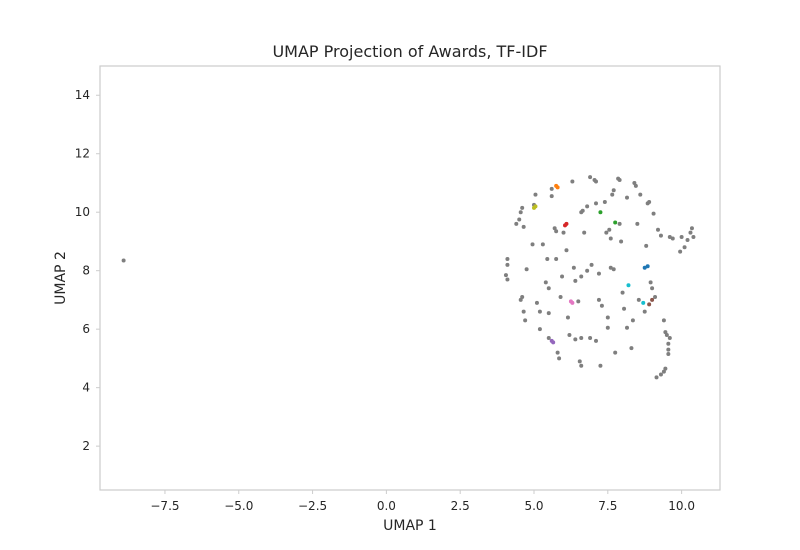  I want to click on x-tick-label: 10.0, so click(681, 506).